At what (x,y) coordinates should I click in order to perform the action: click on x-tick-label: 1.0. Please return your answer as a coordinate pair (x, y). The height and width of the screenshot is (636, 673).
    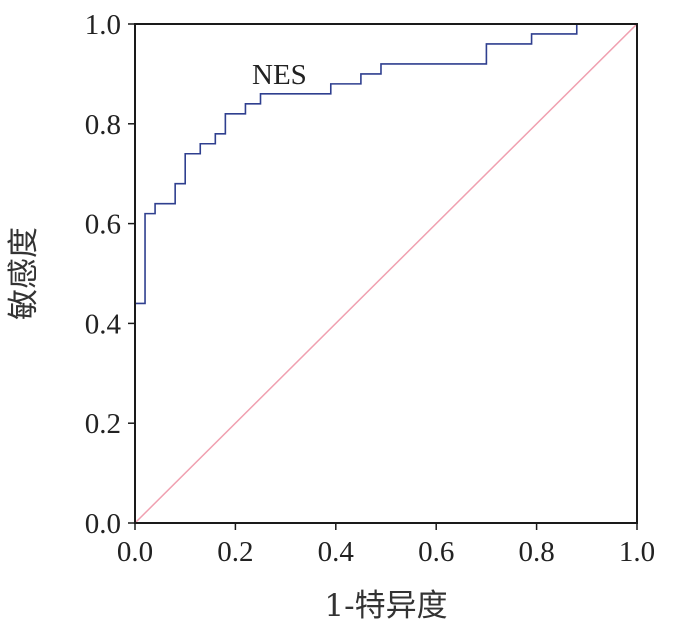
    Looking at the image, I should click on (637, 552).